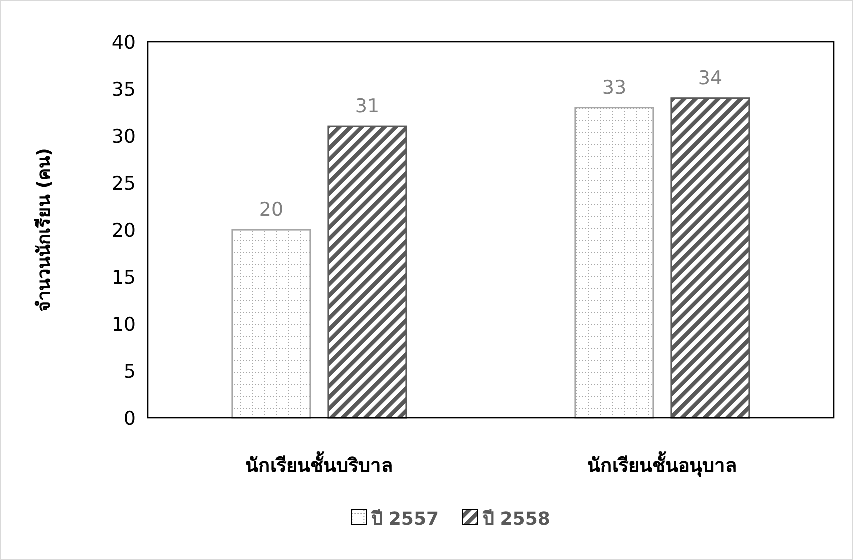 Image resolution: width=853 pixels, height=560 pixels. What do you see at coordinates (614, 87) in the screenshot?
I see `data-label: 33` at bounding box center [614, 87].